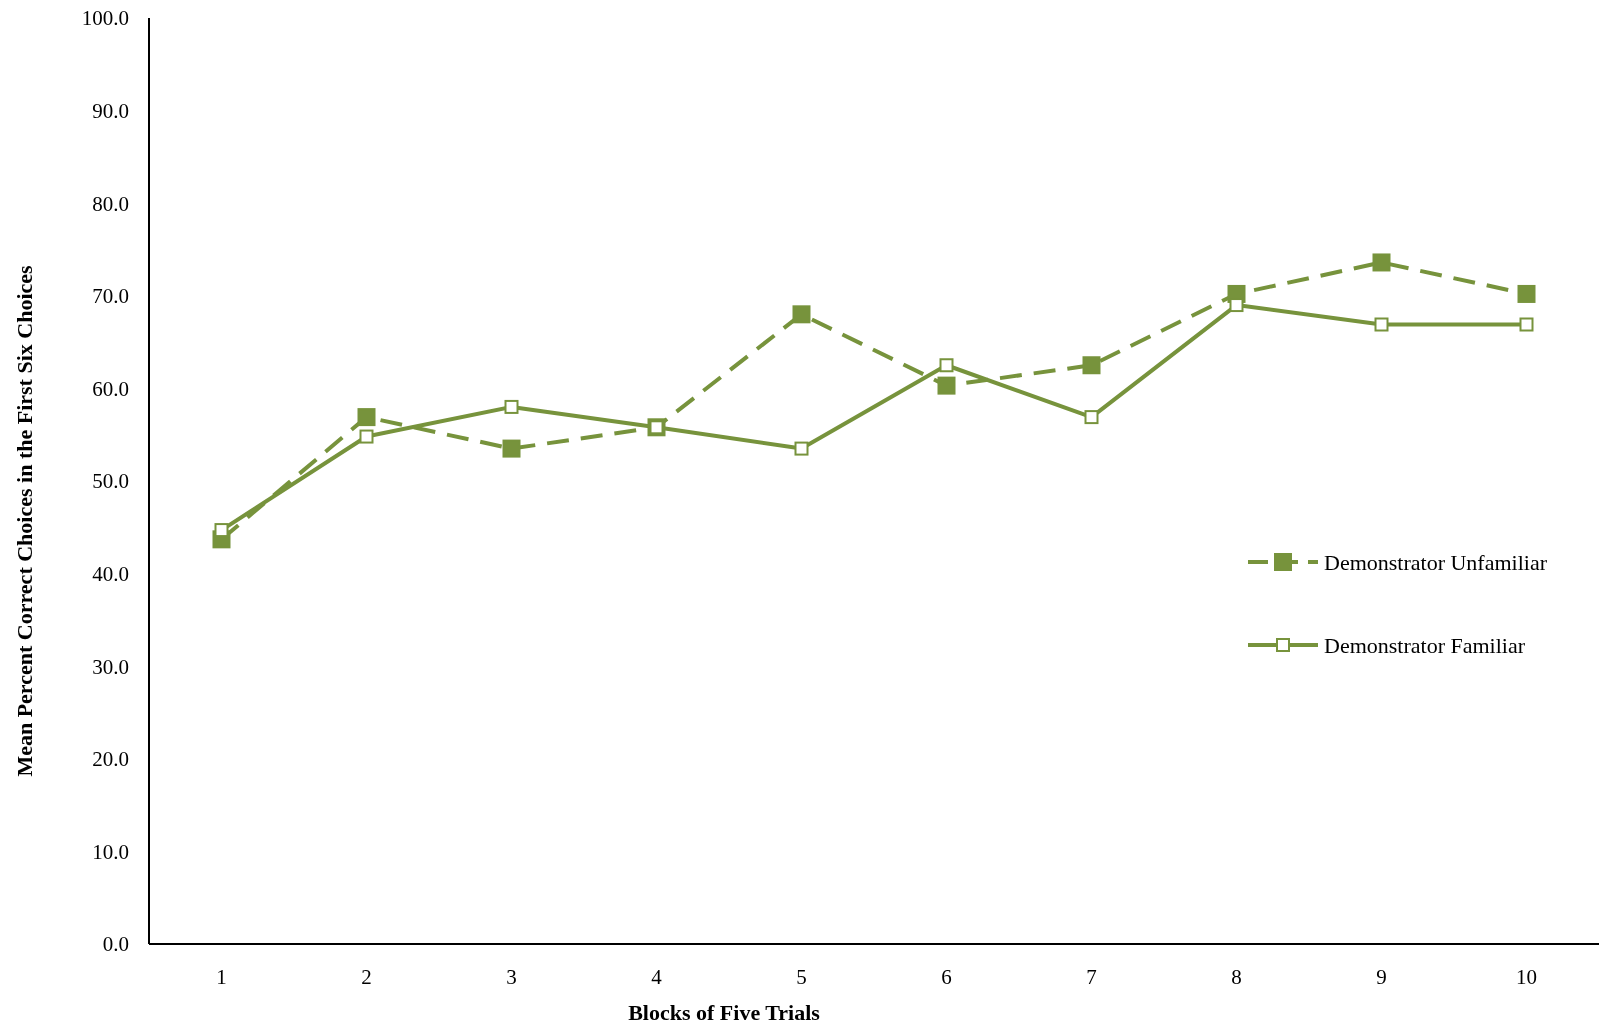  What do you see at coordinates (511, 977) in the screenshot?
I see `x-tick-label: 3` at bounding box center [511, 977].